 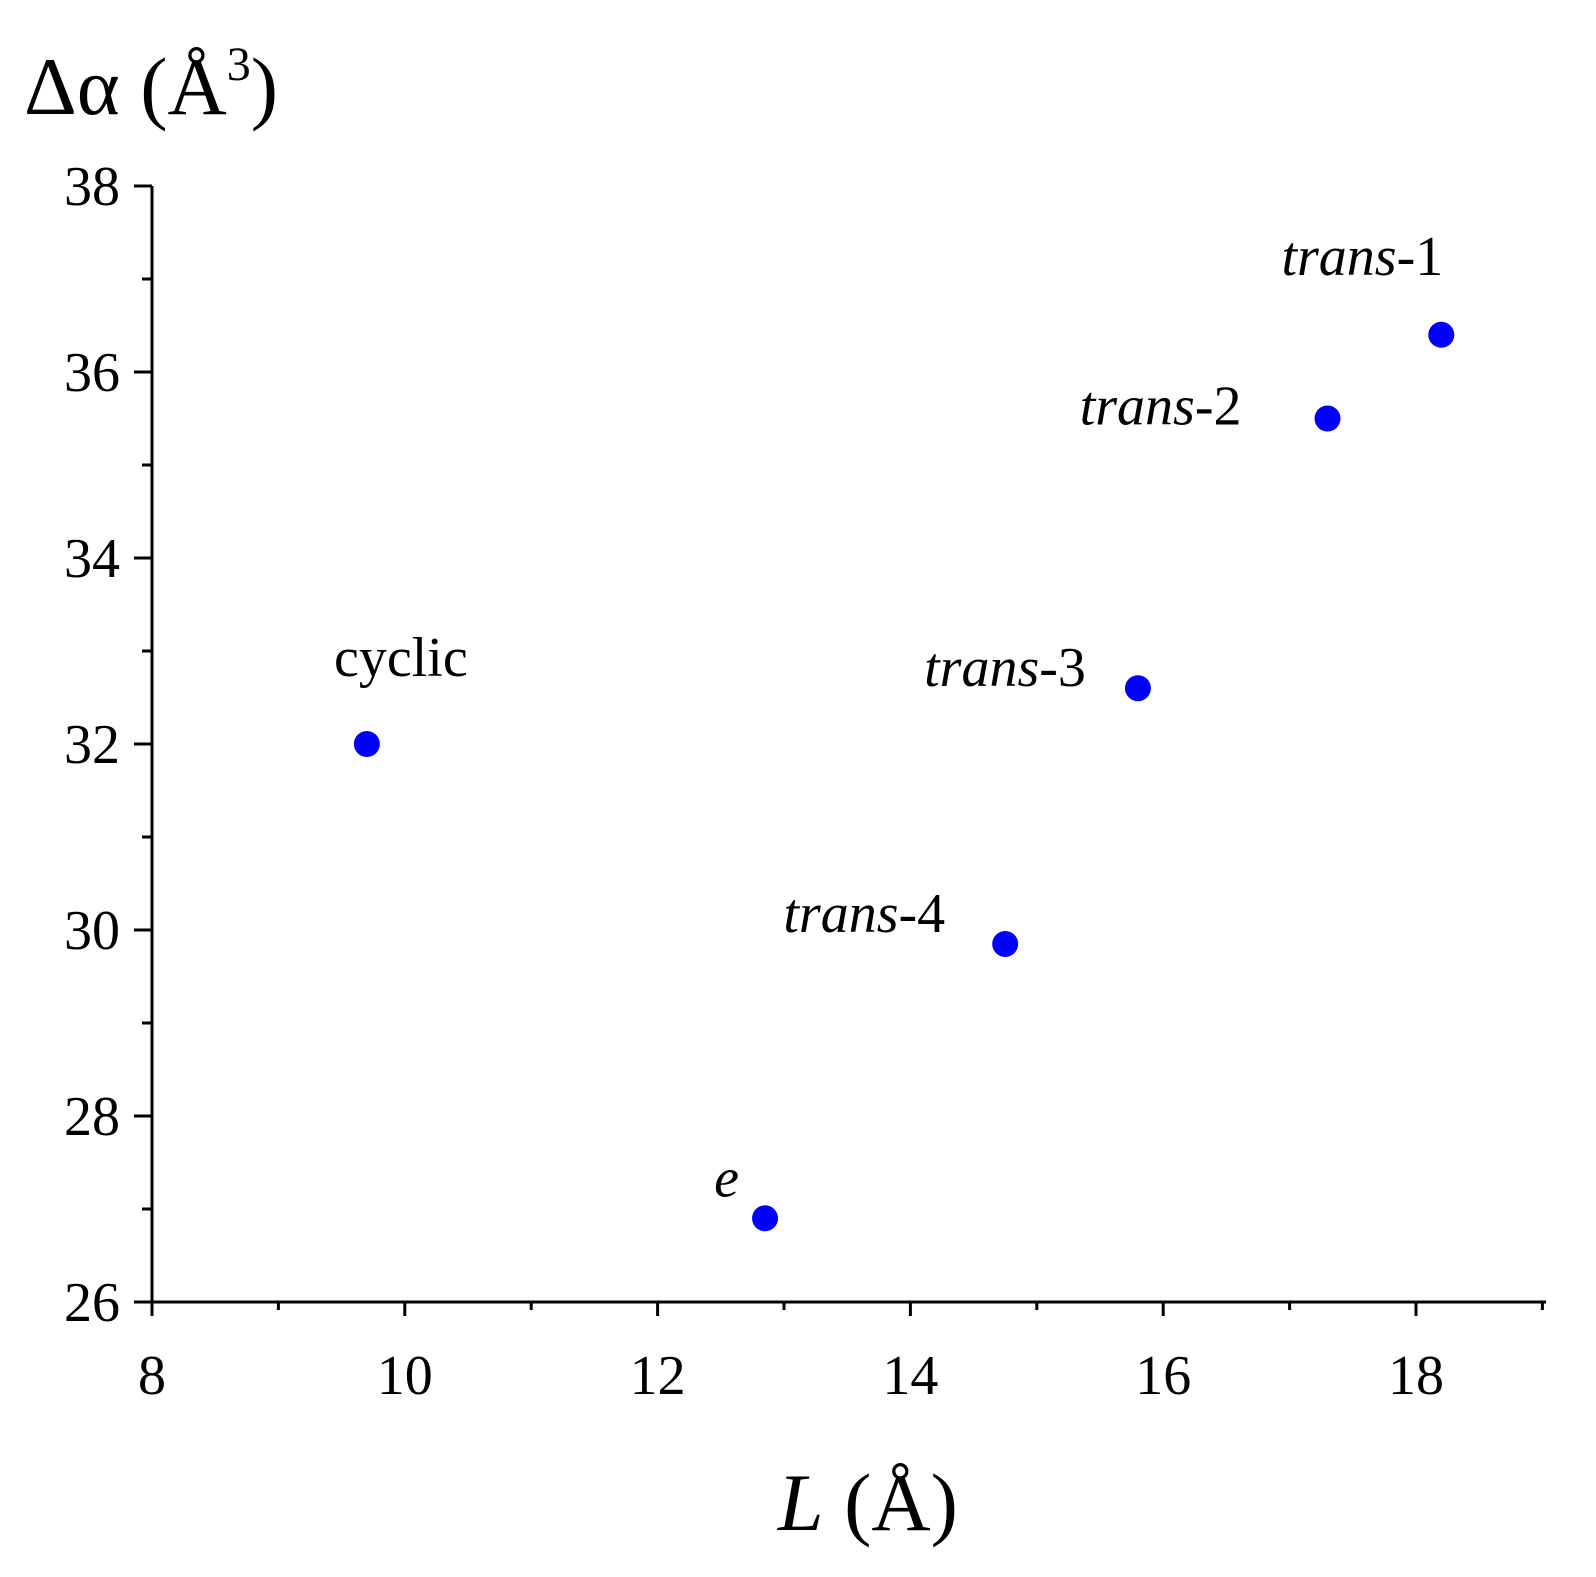 I want to click on point-label: trans-4, so click(x=864, y=914).